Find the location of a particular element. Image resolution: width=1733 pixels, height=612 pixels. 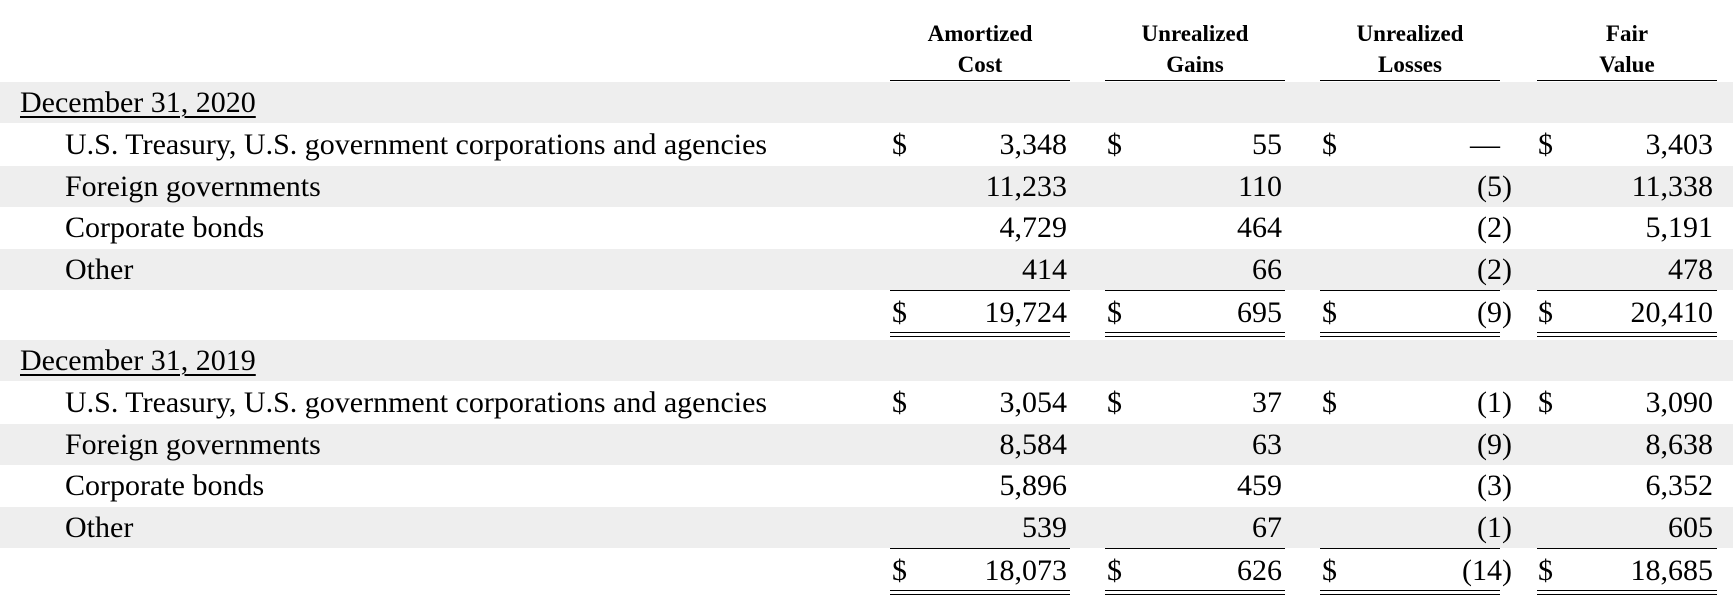

header-line1: Fair is located at coordinates (1627, 33).